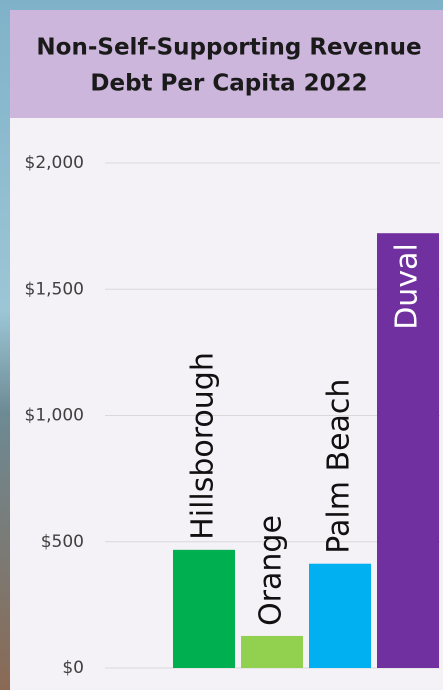 The image size is (443, 690). Describe the element at coordinates (228, 48) in the screenshot. I see `chart-title: Non-Self-Supporting Revenue` at that location.